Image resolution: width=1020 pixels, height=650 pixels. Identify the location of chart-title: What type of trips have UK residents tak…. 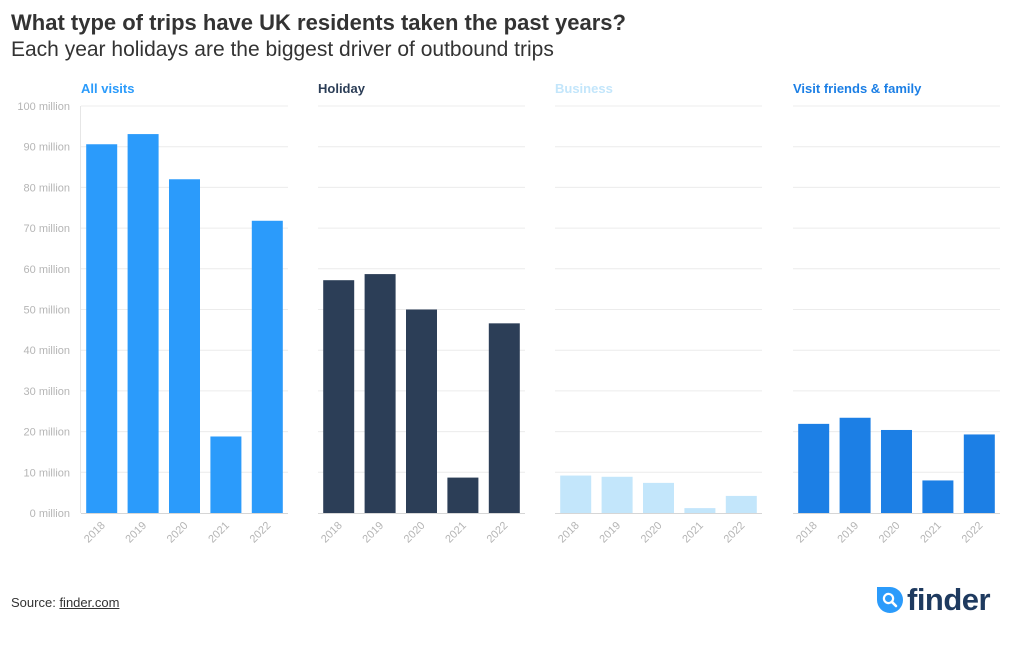
(318, 22).